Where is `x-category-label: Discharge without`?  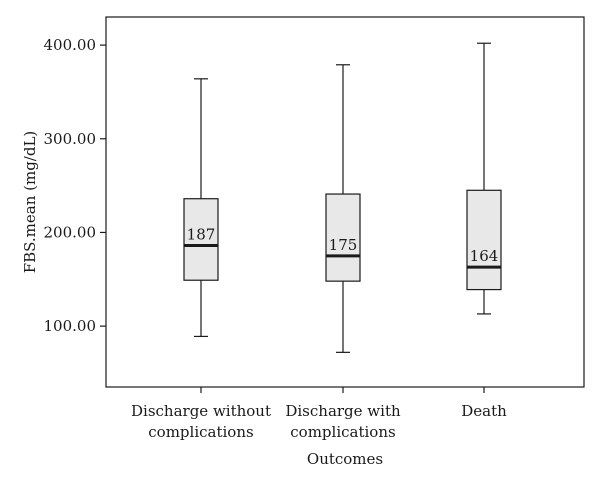
x-category-label: Discharge without is located at coordinates (201, 411).